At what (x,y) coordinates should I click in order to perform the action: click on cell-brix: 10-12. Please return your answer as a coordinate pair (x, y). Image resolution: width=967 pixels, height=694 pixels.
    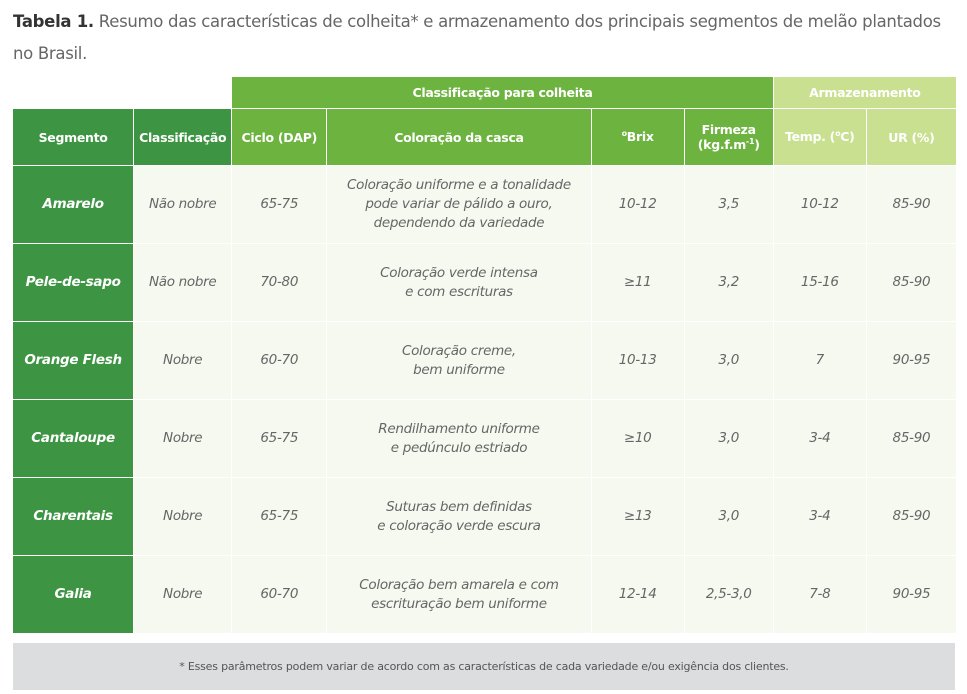
    Looking at the image, I should click on (637, 204).